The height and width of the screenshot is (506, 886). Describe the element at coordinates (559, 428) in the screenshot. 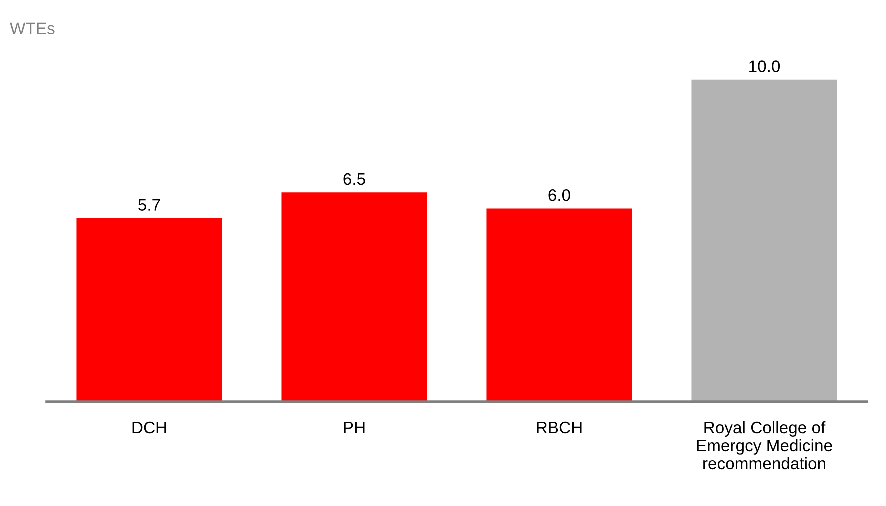

I see `x-tick-label: RBCH` at that location.